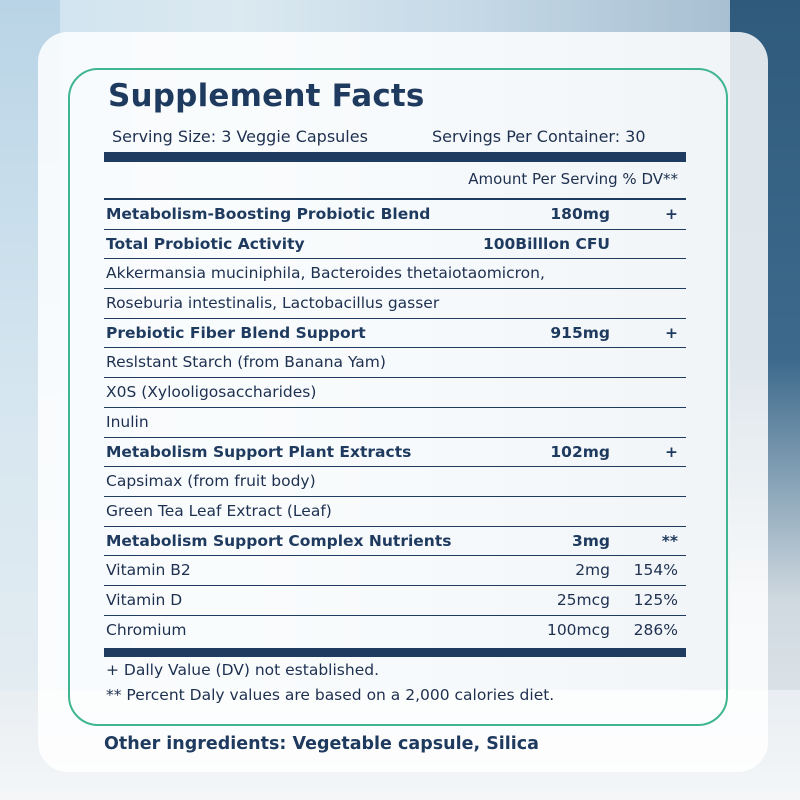 This screenshot has height=800, width=800. I want to click on page-title: Supplement Facts, so click(266, 96).